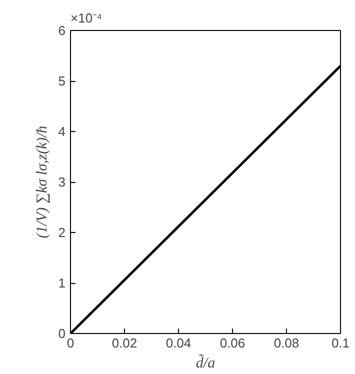  Describe the element at coordinates (62, 131) in the screenshot. I see `y-tick-label: 4` at that location.